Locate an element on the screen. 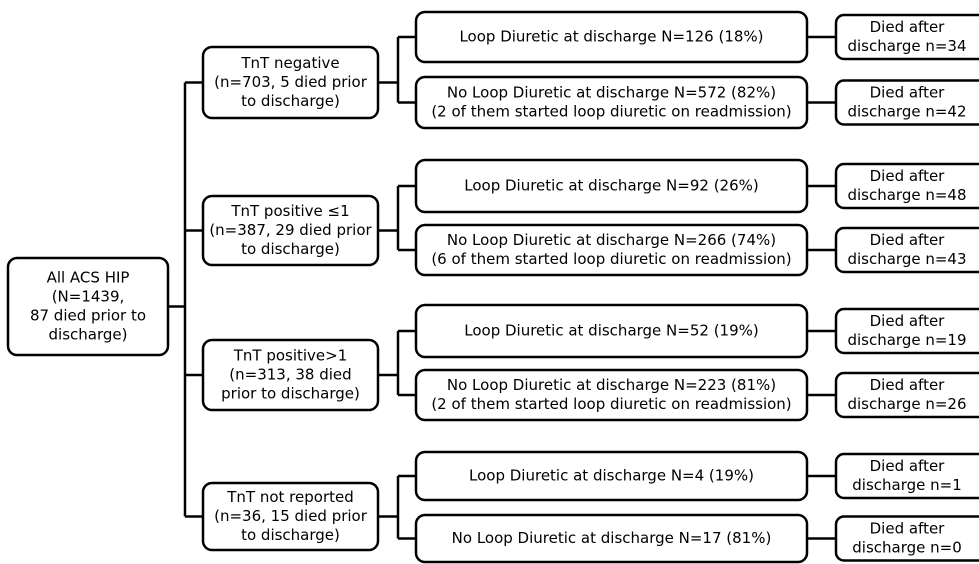 This screenshot has width=979, height=564. root-node-text: All ACS HIP is located at coordinates (88, 278).